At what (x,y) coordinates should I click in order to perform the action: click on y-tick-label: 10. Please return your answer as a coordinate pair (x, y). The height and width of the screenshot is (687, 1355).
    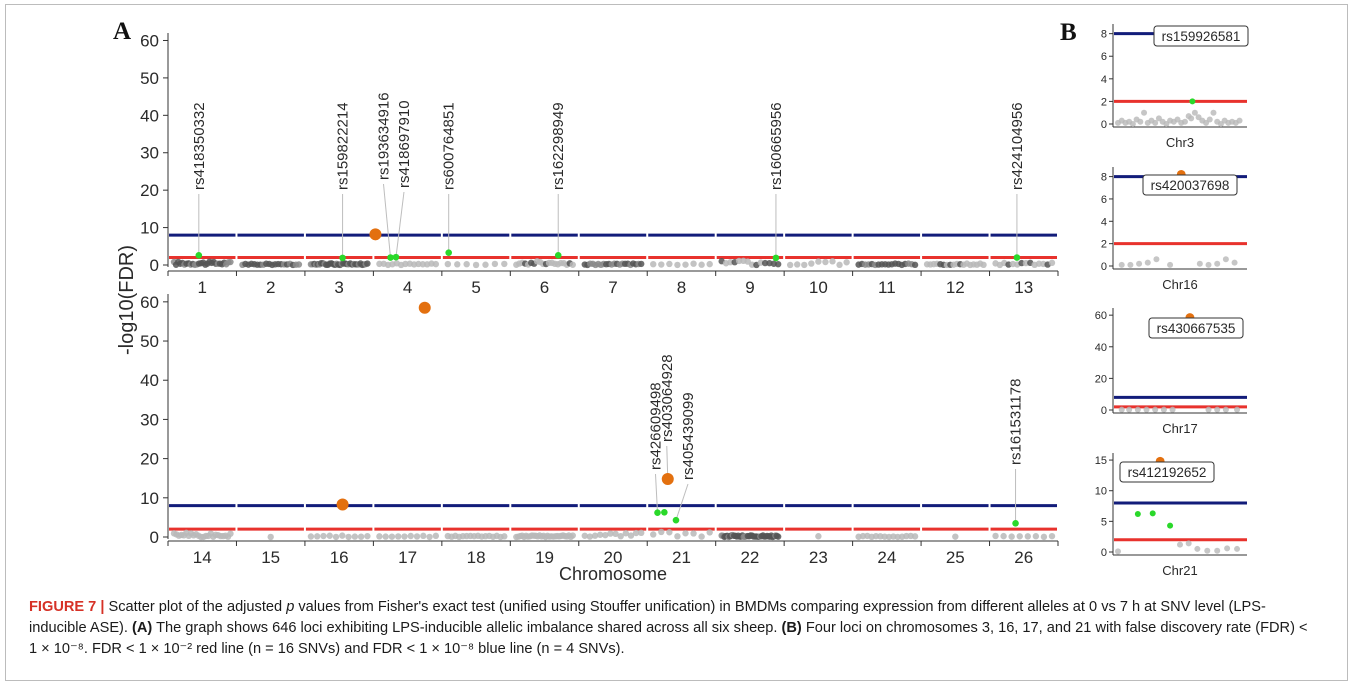
    Looking at the image, I should click on (149, 498).